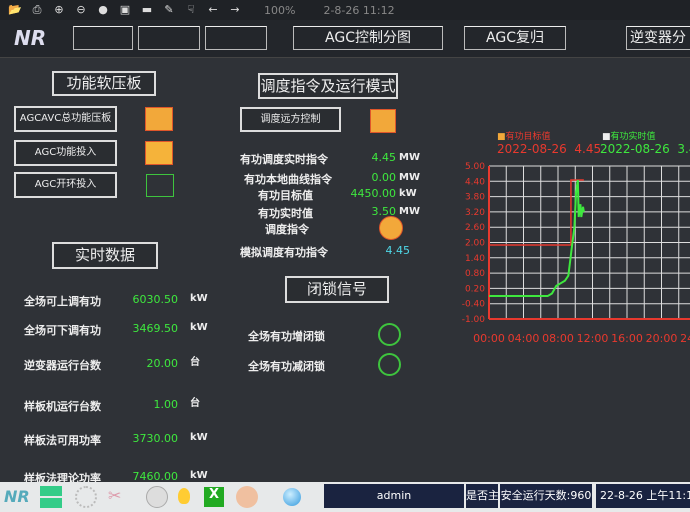 Image resolution: width=690 pixels, height=512 pixels. I want to click on y-tick-label: 4.40, so click(475, 182).